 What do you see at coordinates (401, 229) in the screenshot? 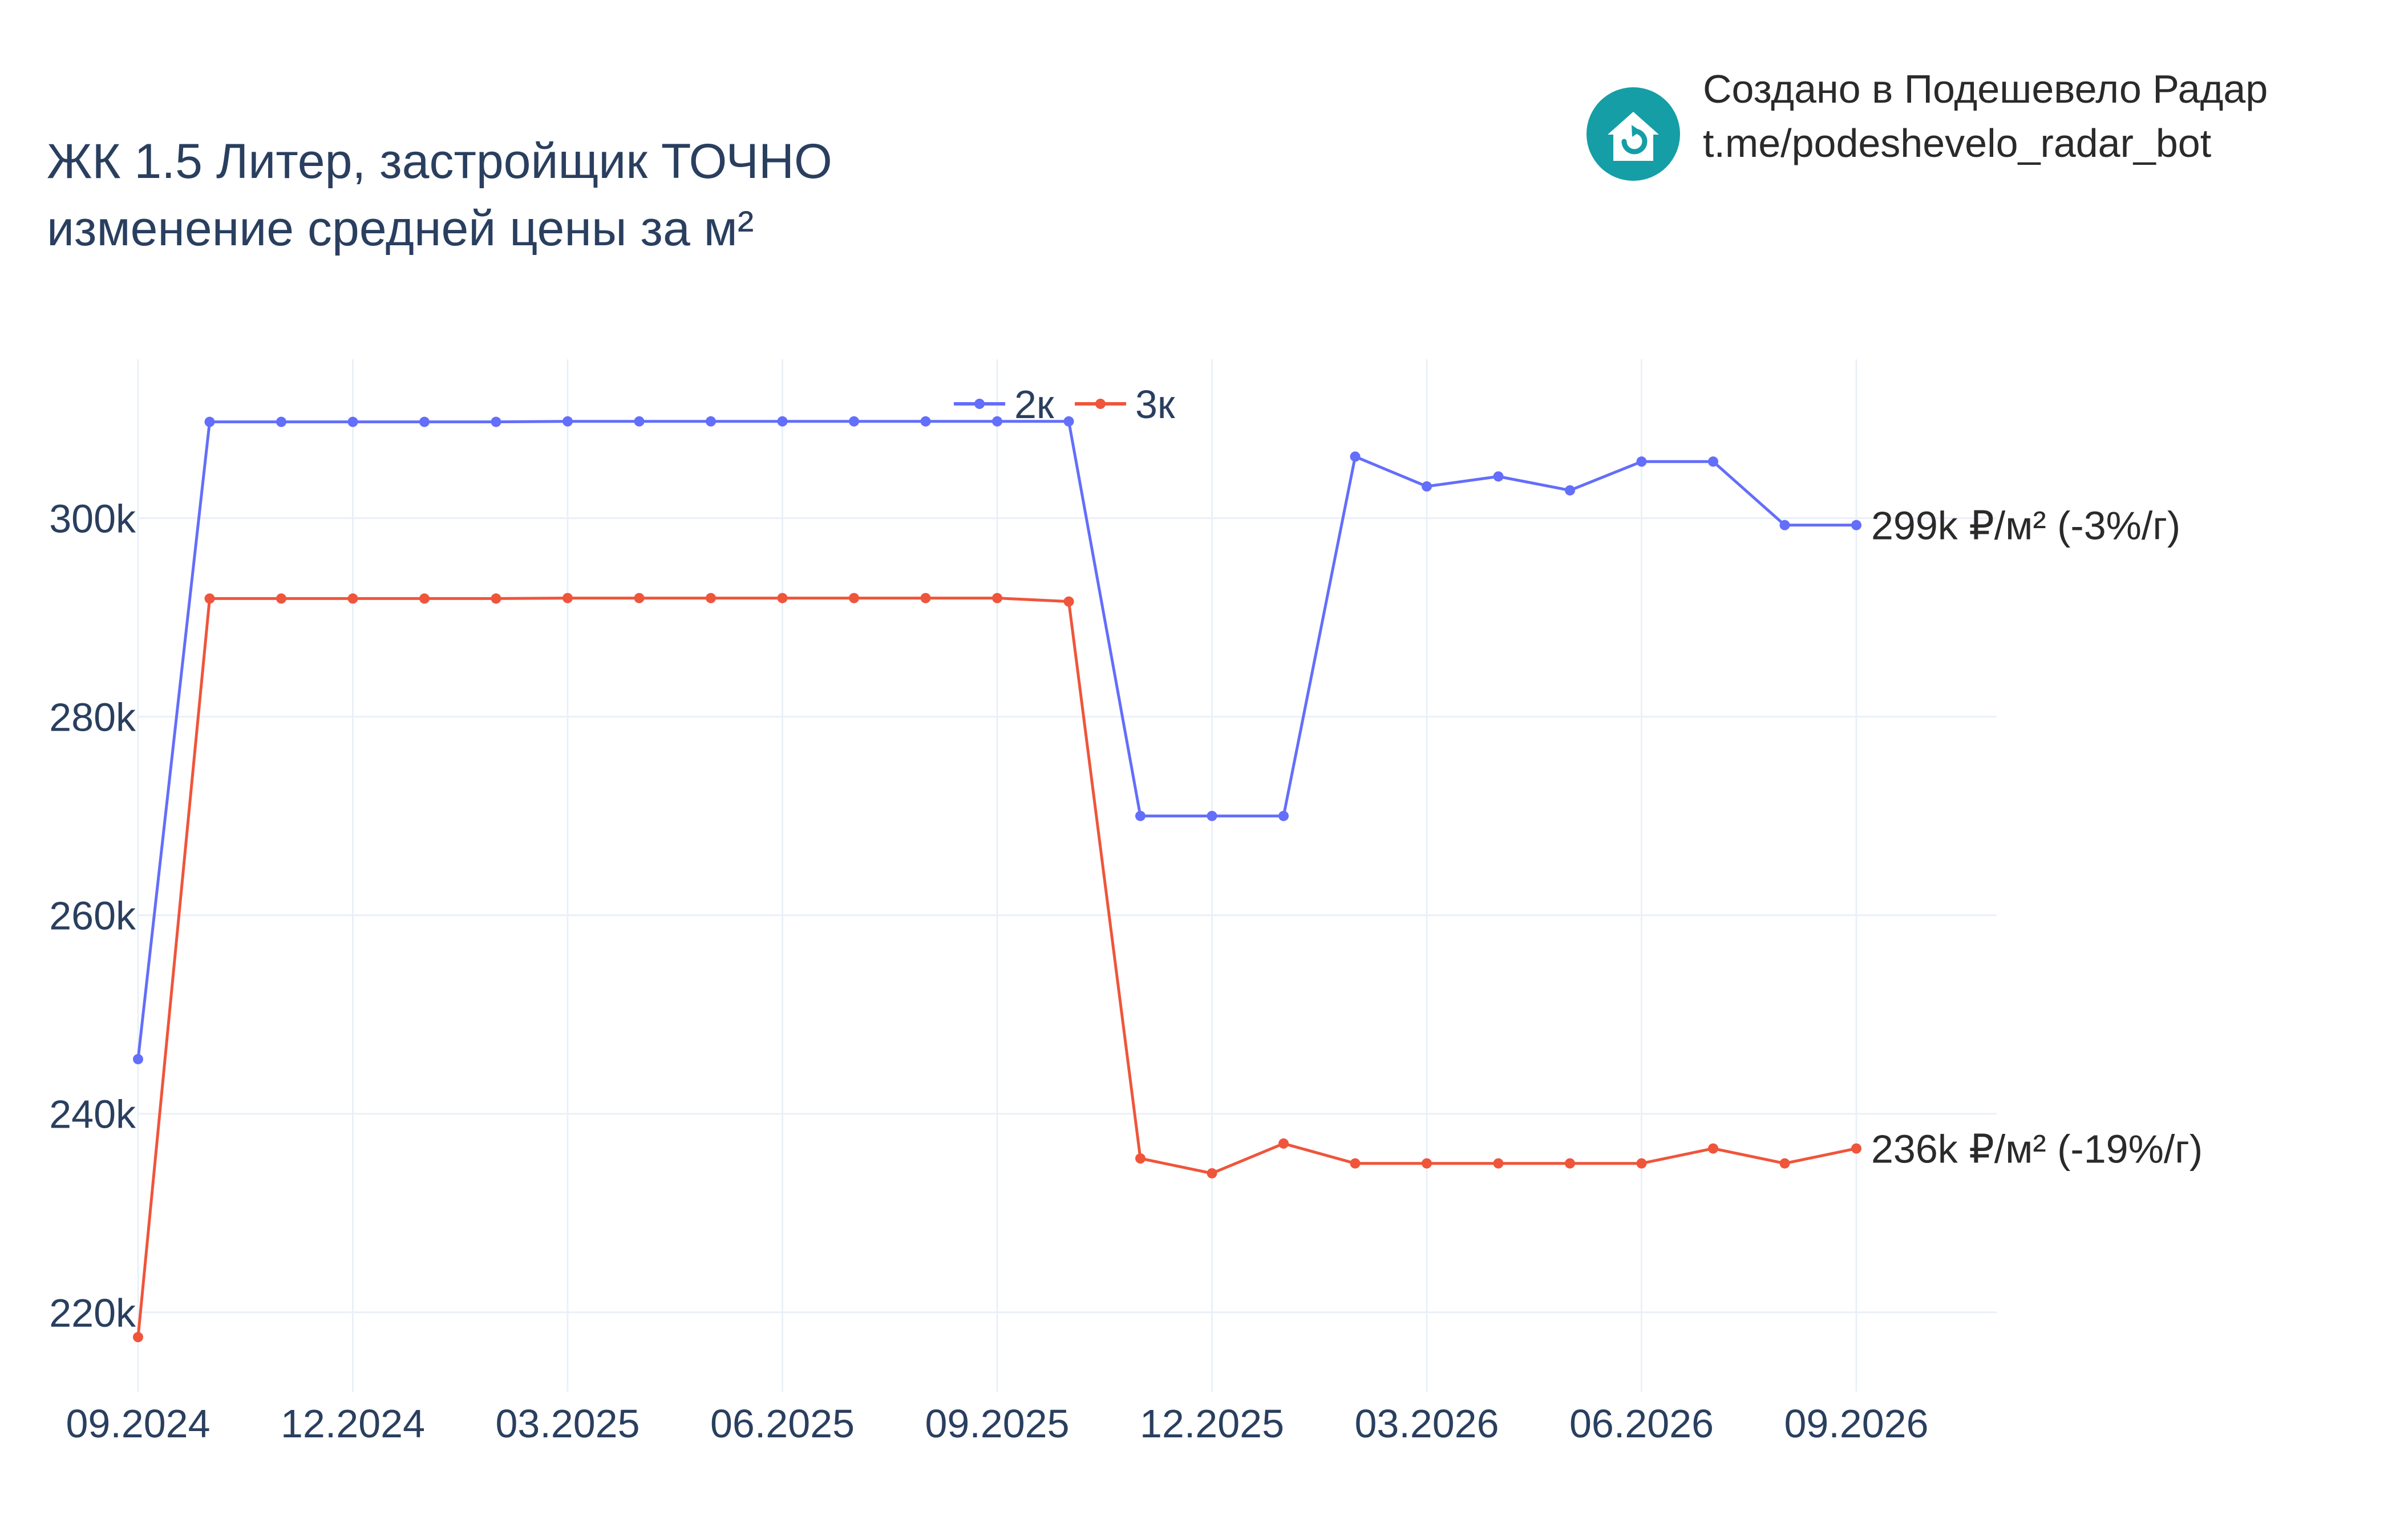
I see `chart-title-line2: изменение средней цены за м²` at bounding box center [401, 229].